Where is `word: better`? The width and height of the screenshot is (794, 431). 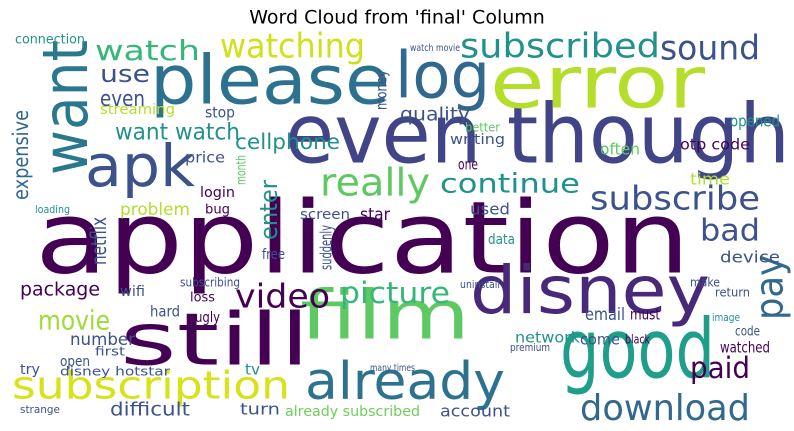
word: better is located at coordinates (482, 128).